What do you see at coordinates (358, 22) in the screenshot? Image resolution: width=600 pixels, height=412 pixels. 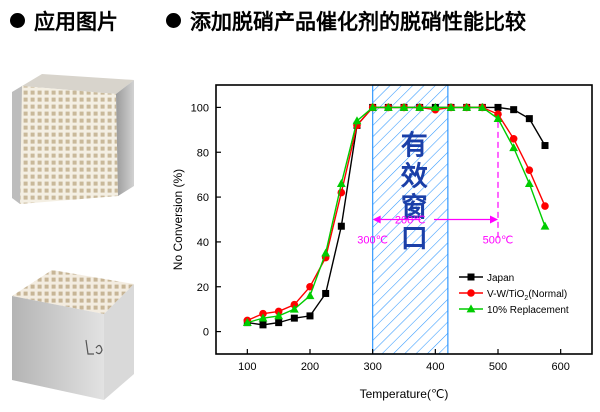 I see `section-heading-comparison-label: 添加脱硝产品催化剂的脱硝性能比较` at bounding box center [358, 22].